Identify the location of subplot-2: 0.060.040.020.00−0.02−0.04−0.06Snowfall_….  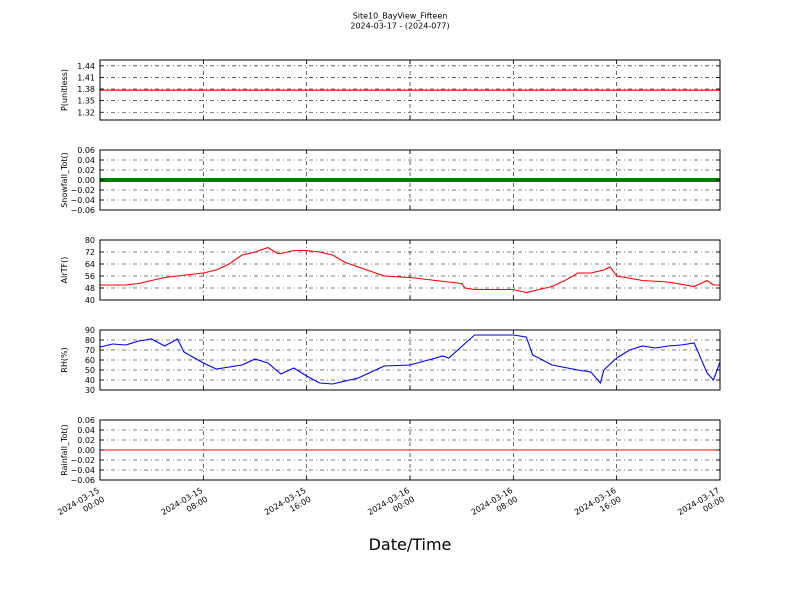
(390, 180).